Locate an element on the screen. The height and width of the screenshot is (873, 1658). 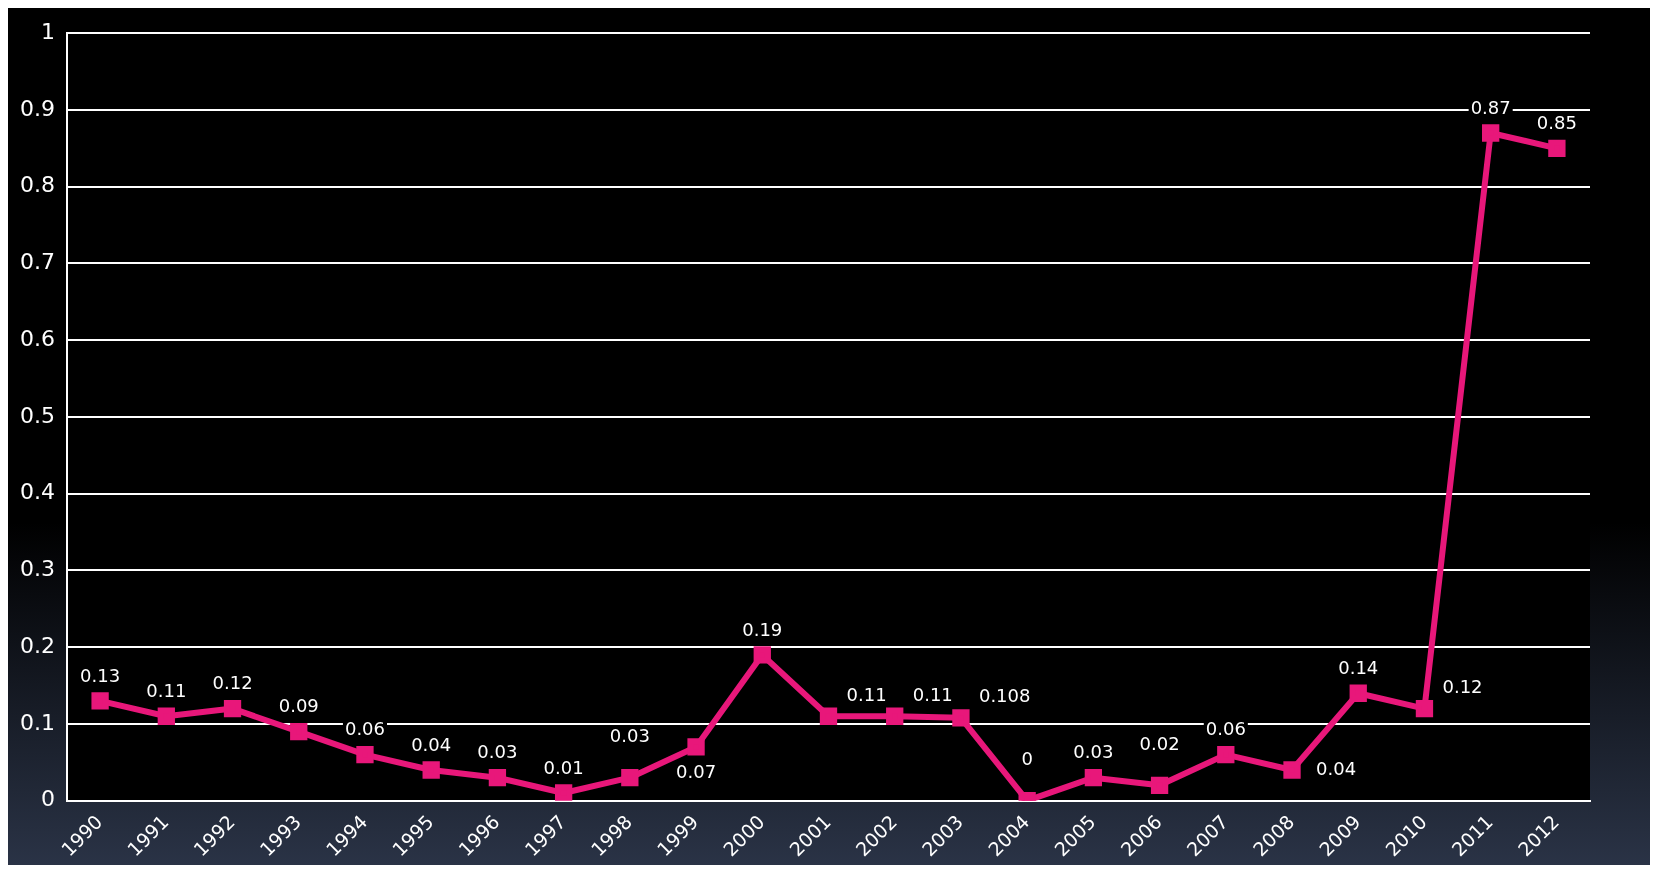
y-tick-label: 0.8 is located at coordinates (37, 185).